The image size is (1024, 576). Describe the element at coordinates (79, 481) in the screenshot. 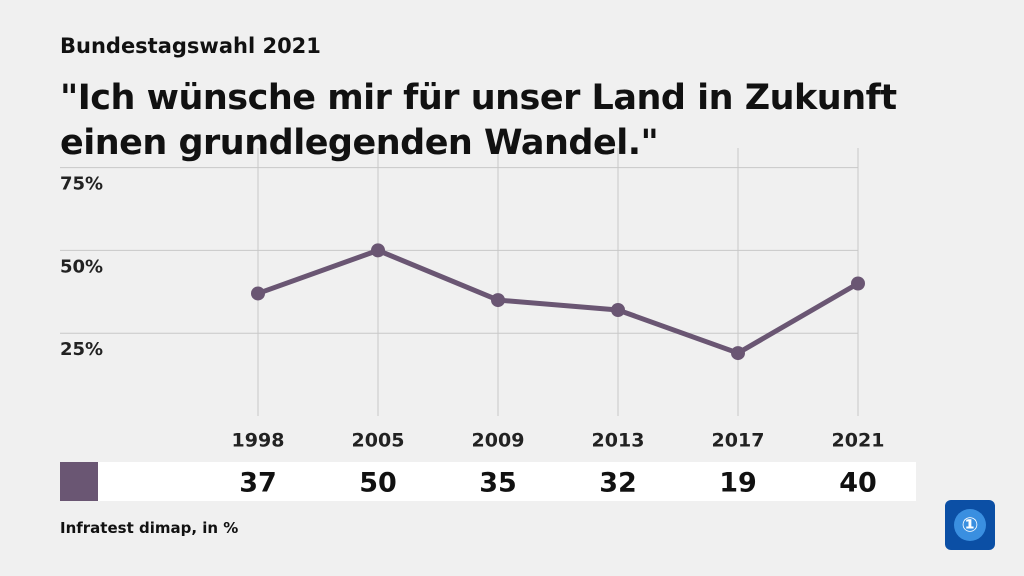

I see `legend-swatch` at that location.